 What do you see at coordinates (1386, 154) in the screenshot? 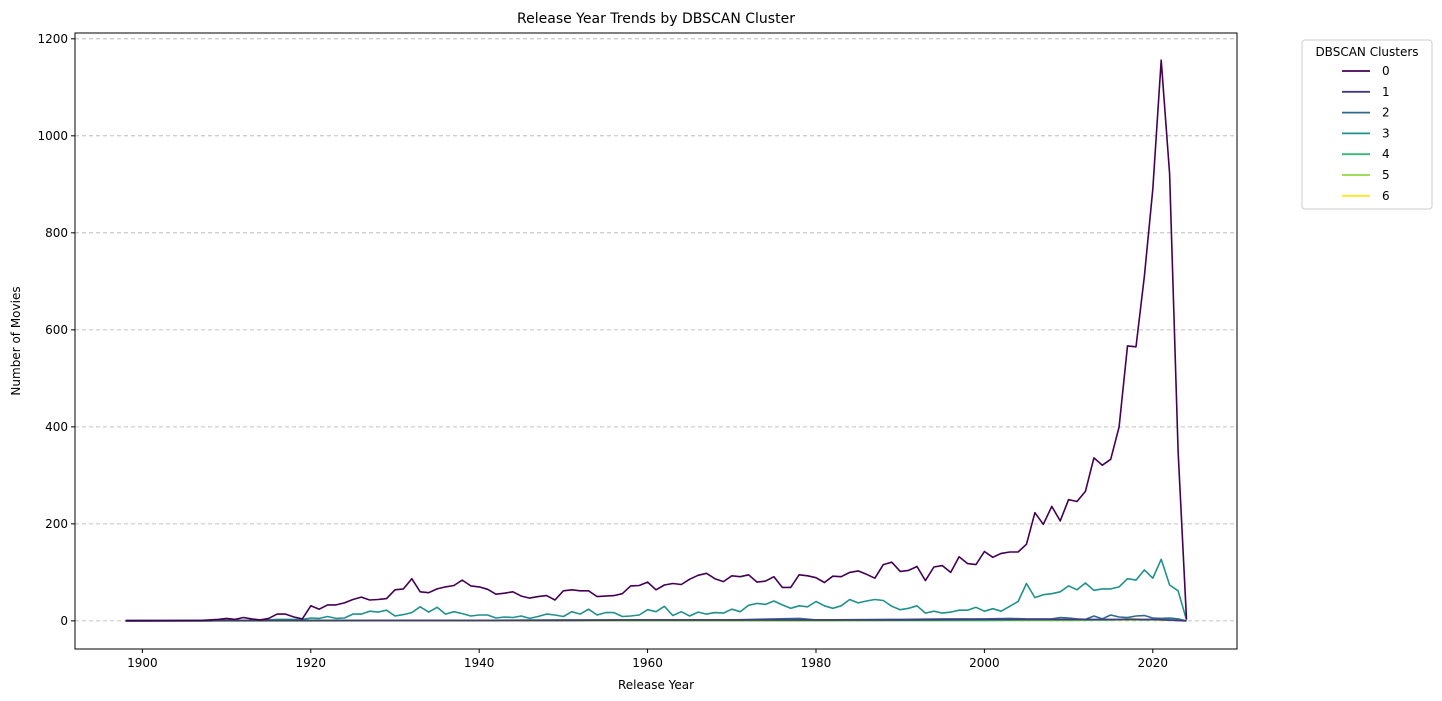
I see `legend-label-cluster-4: 4` at bounding box center [1386, 154].